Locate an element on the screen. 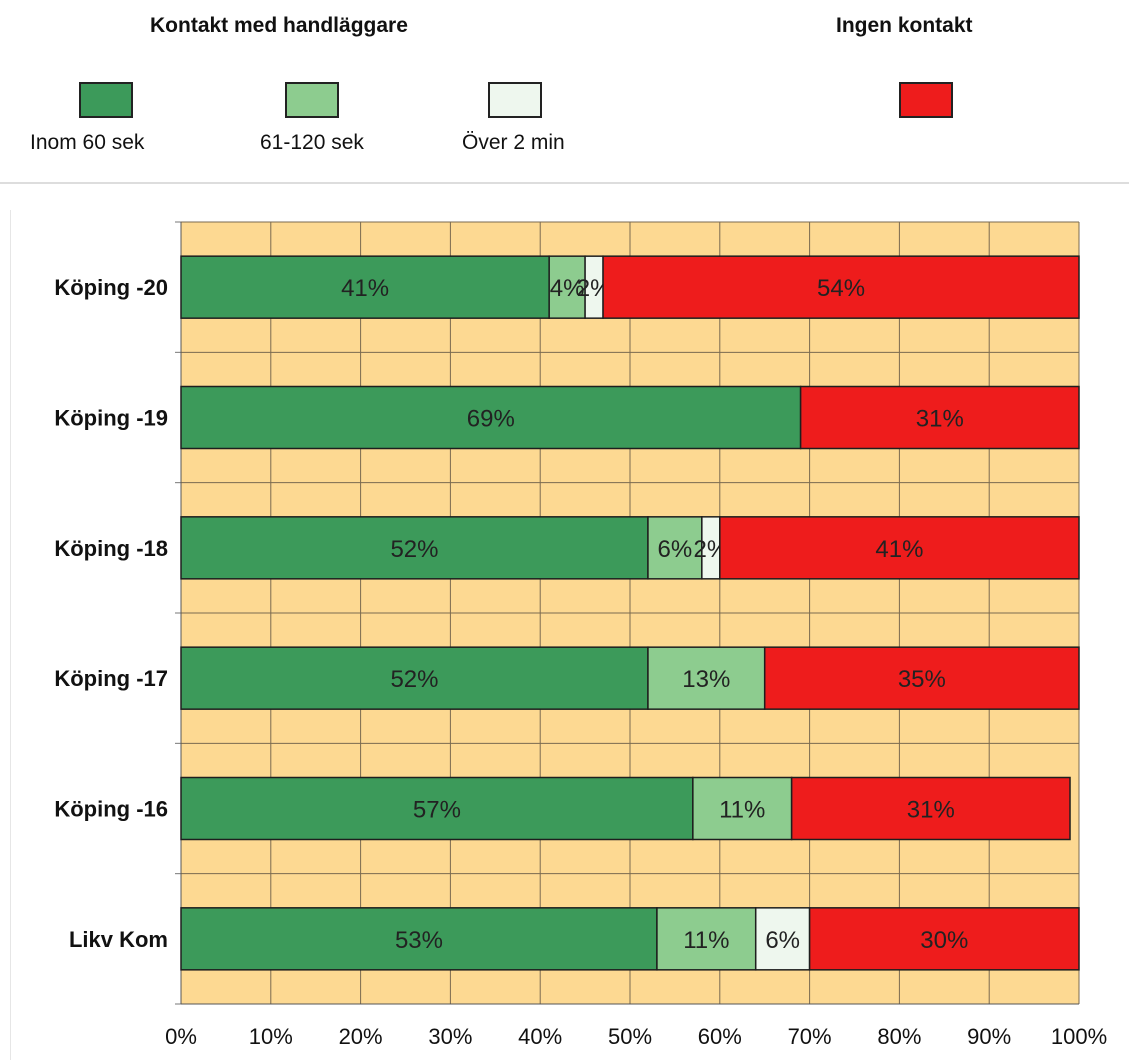 The image size is (1129, 1062). legend-group-contact-title: Kontakt med handläggare is located at coordinates (279, 25).